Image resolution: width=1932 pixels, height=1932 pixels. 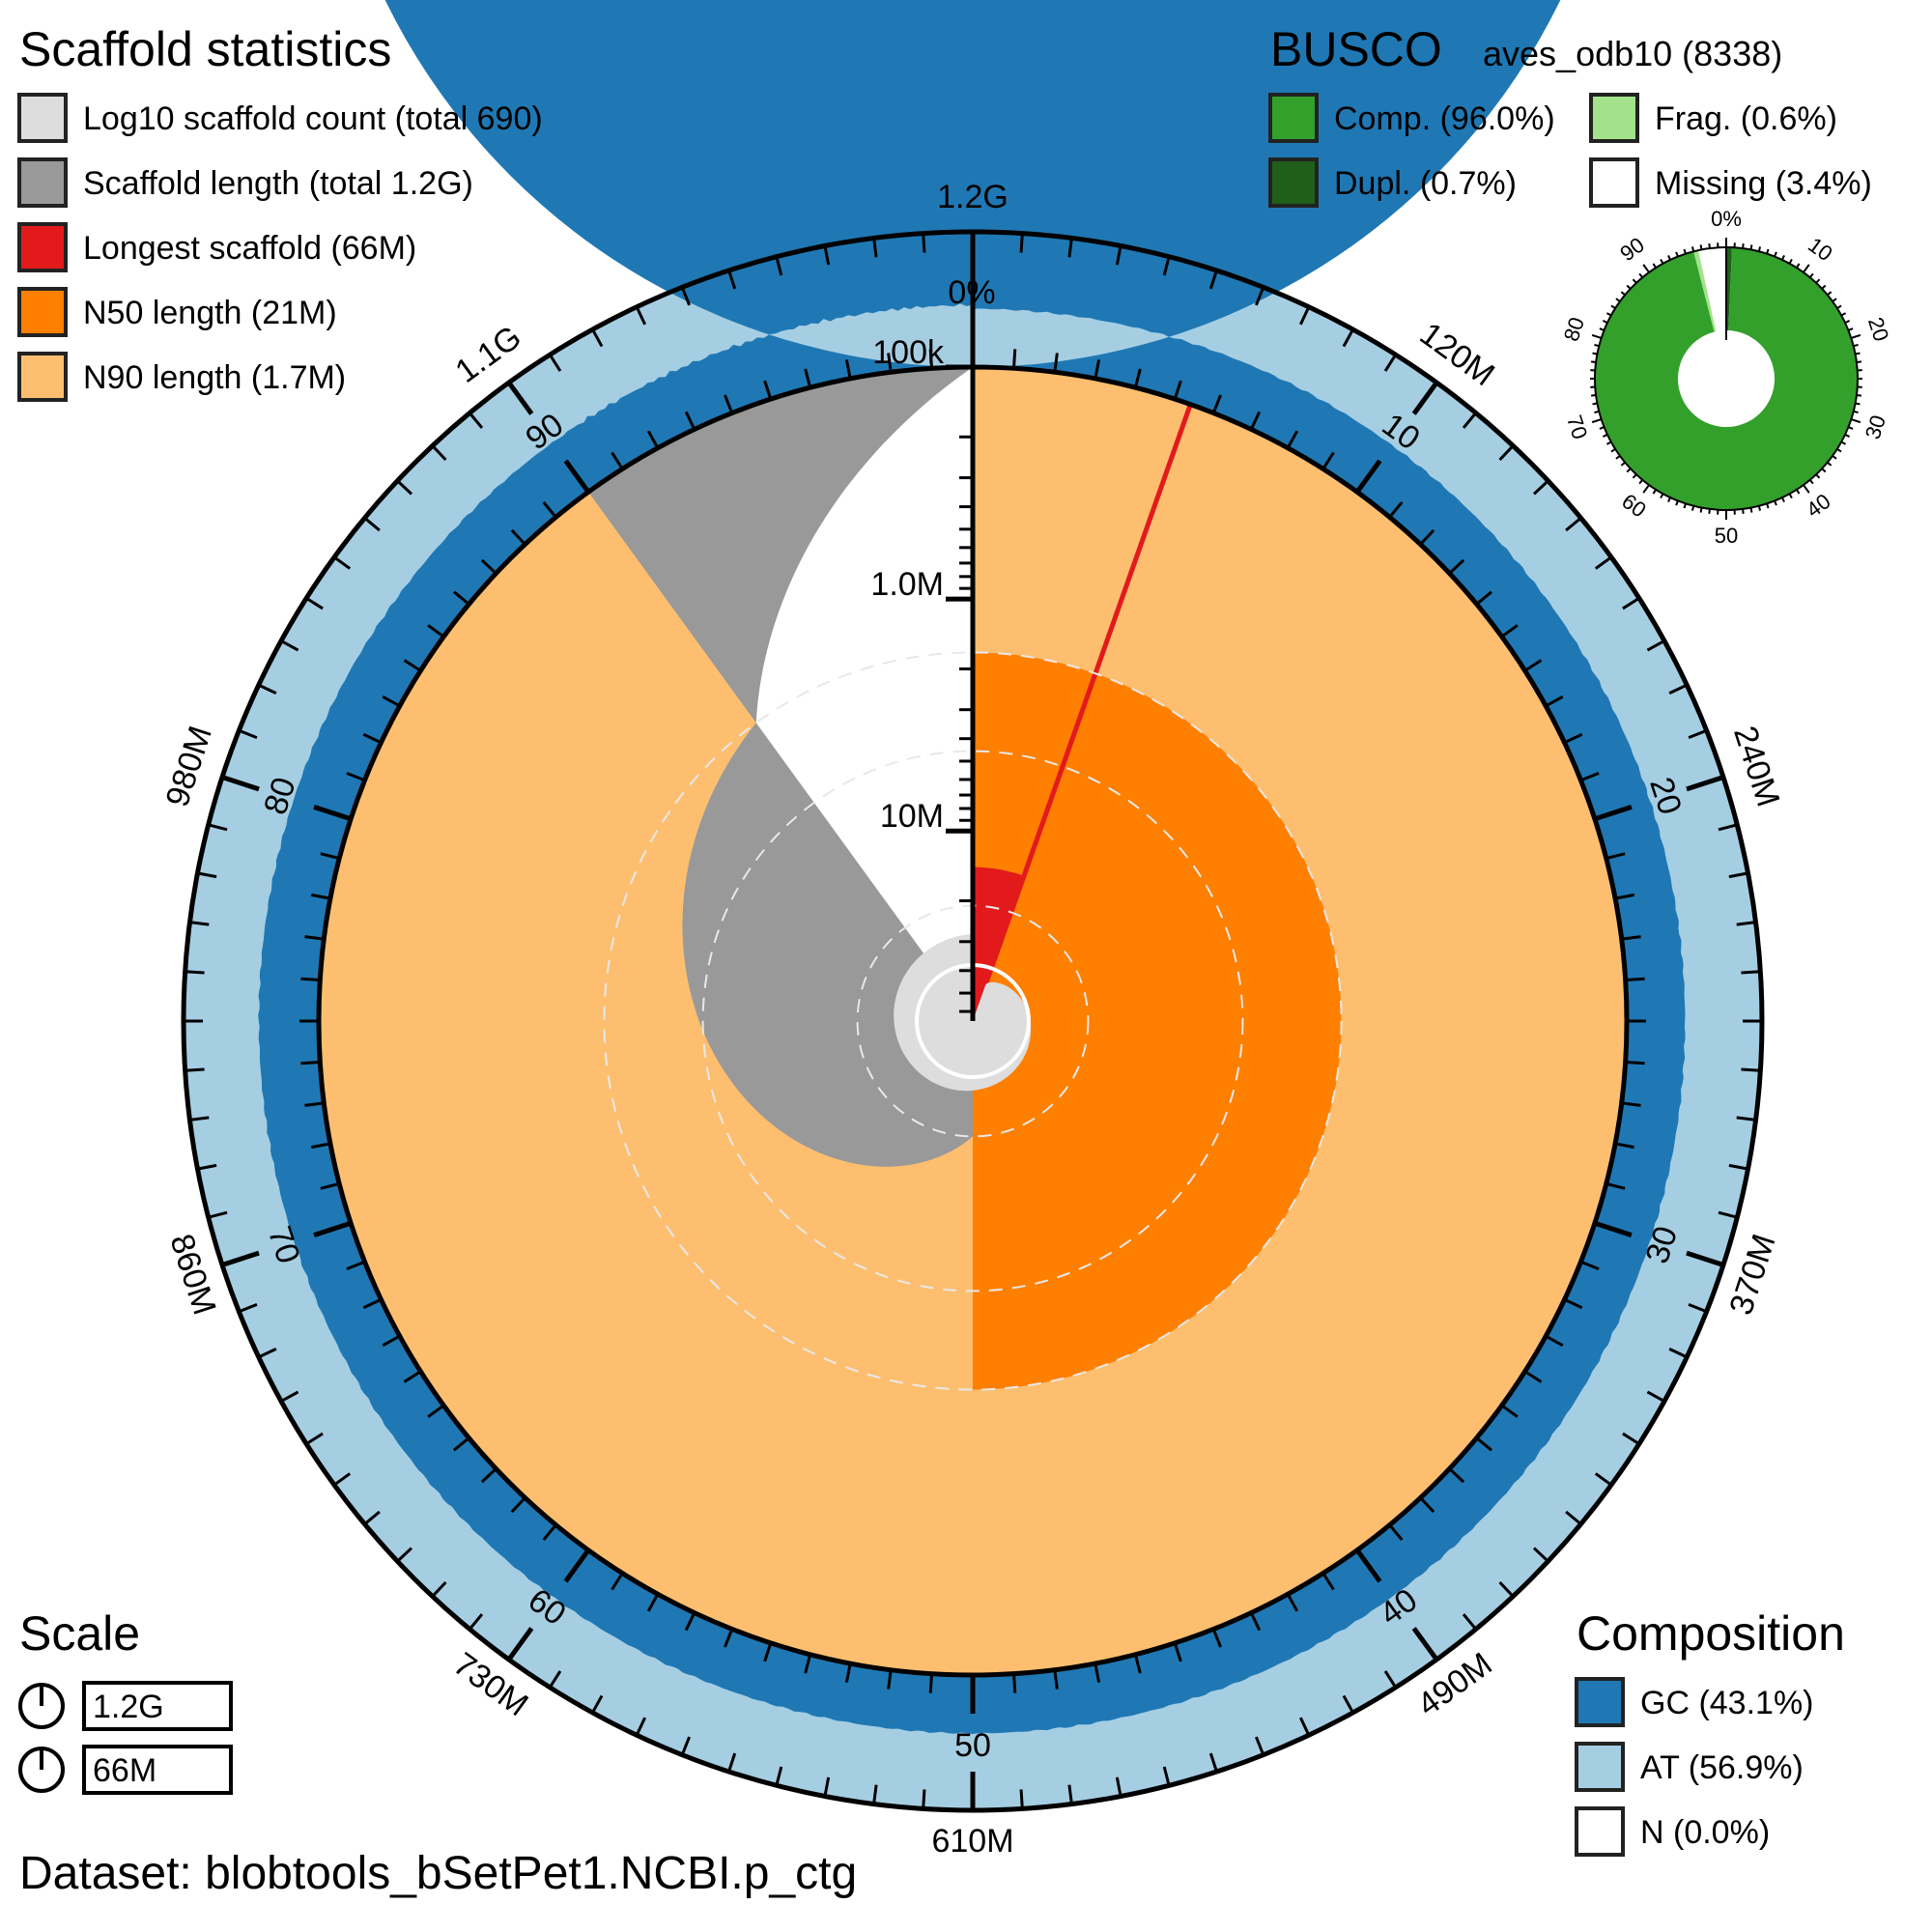 I want to click on outer-axis-label: 1.2G, so click(x=973, y=197).